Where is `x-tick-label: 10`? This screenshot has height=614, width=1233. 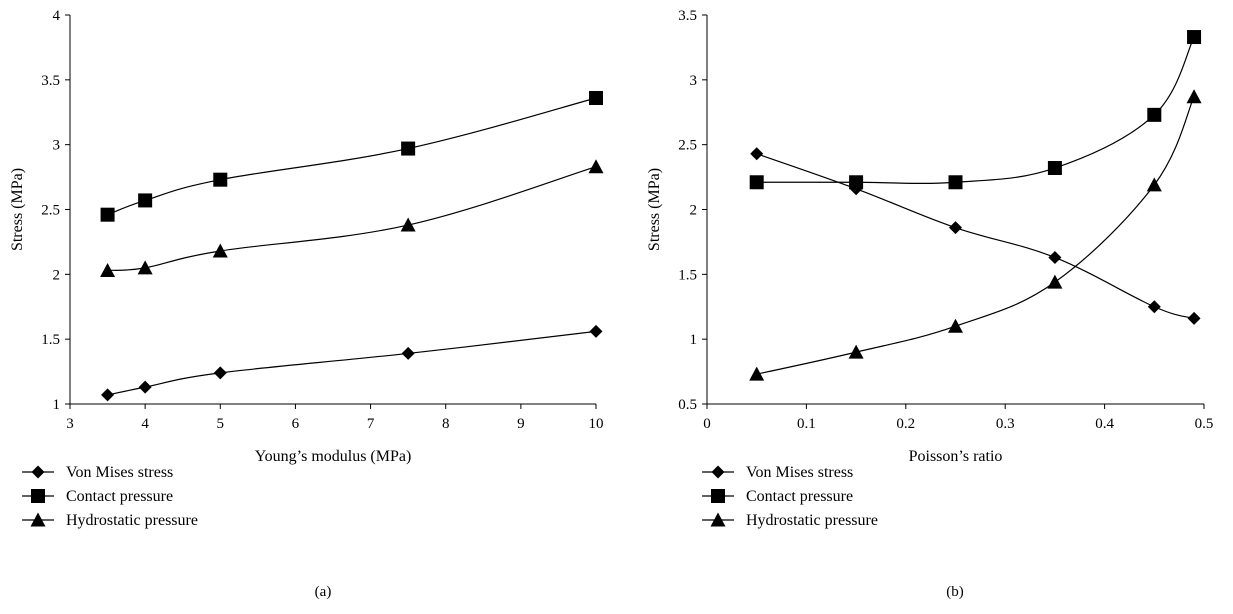 x-tick-label: 10 is located at coordinates (596, 424).